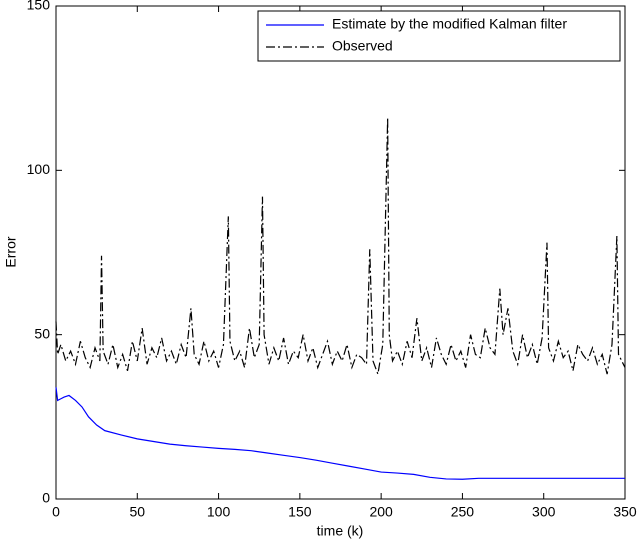  What do you see at coordinates (381, 512) in the screenshot?
I see `x-tick-label: 200` at bounding box center [381, 512].